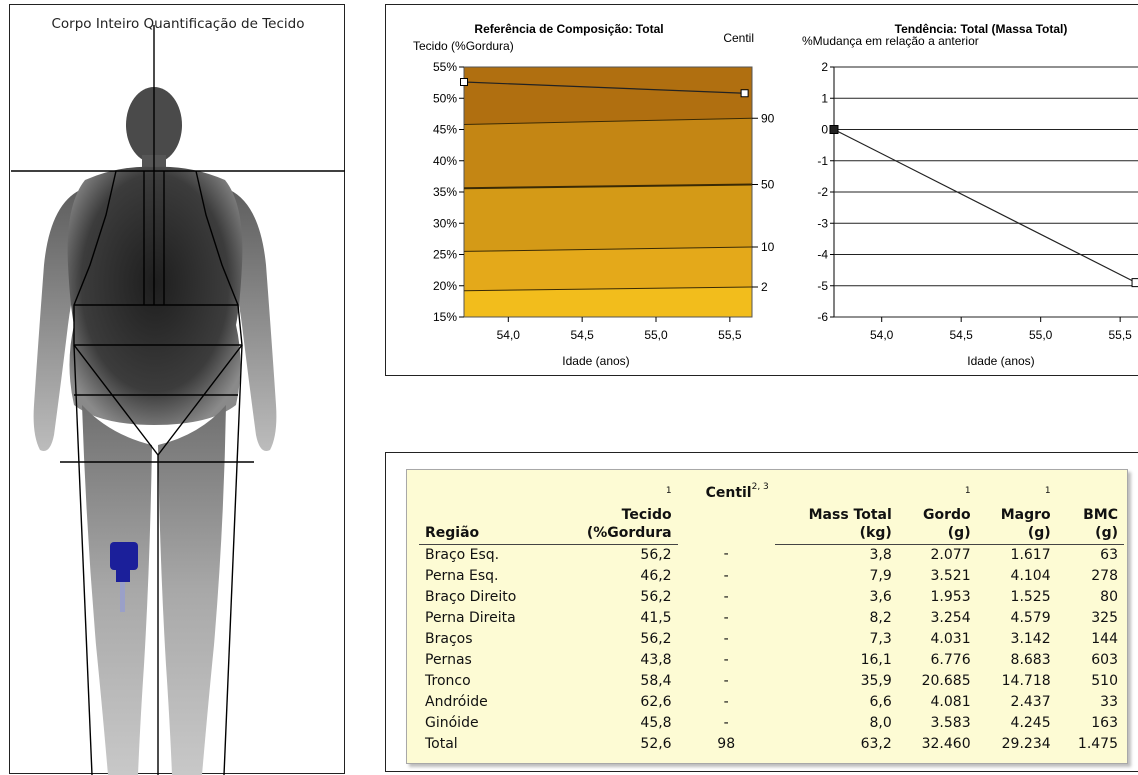 The image size is (1138, 775). What do you see at coordinates (764, 287) in the screenshot?
I see `centile-label: 2` at bounding box center [764, 287].